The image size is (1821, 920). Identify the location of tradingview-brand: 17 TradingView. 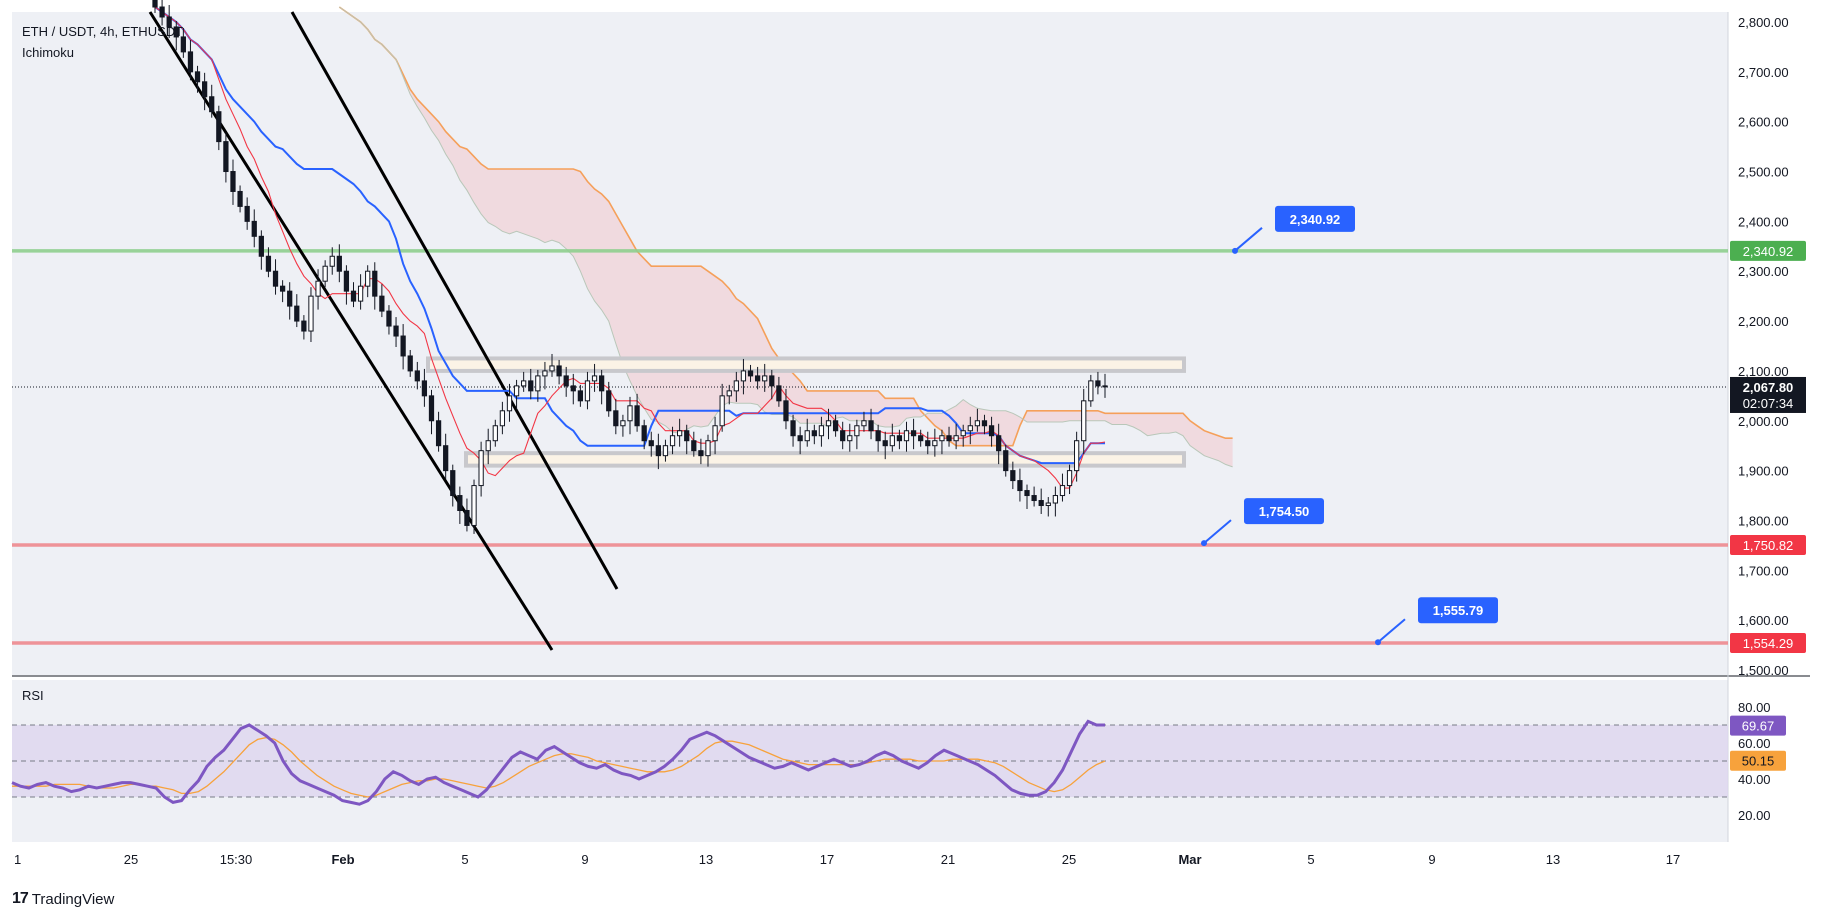
(63, 899).